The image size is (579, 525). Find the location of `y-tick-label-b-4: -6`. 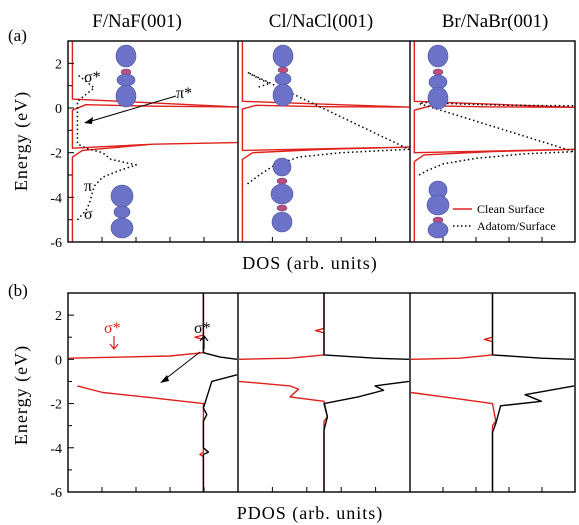

y-tick-label-b-4: -6 is located at coordinates (56, 493).